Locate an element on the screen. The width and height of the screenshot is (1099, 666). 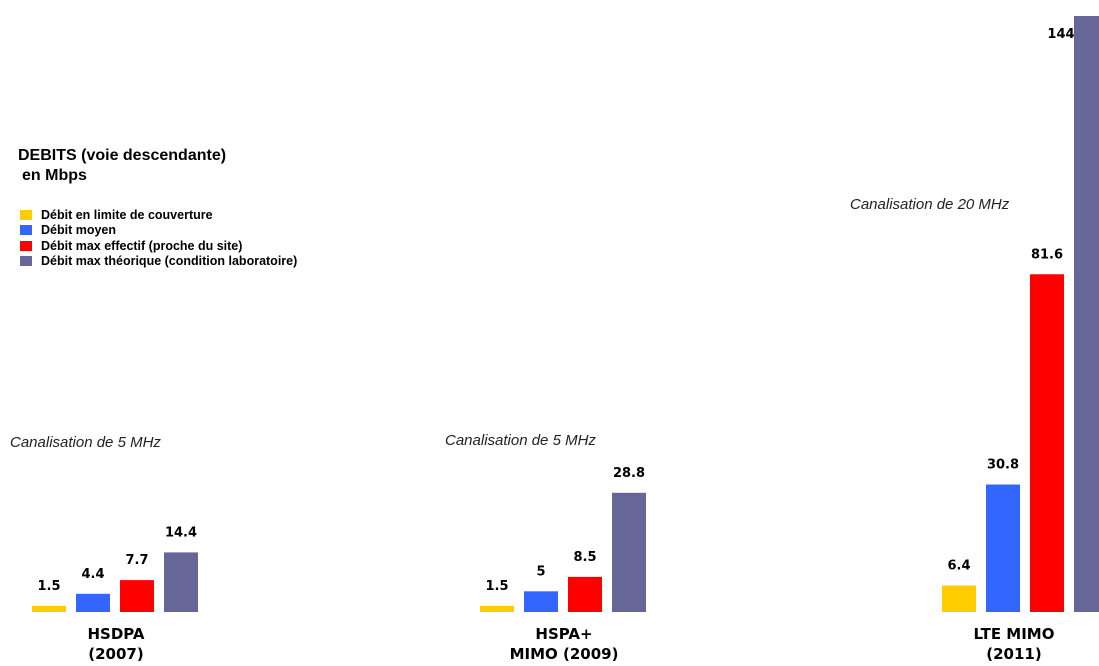
annotation-hsdpa-channel: Canalisation de 5 MHz is located at coordinates (85, 442).